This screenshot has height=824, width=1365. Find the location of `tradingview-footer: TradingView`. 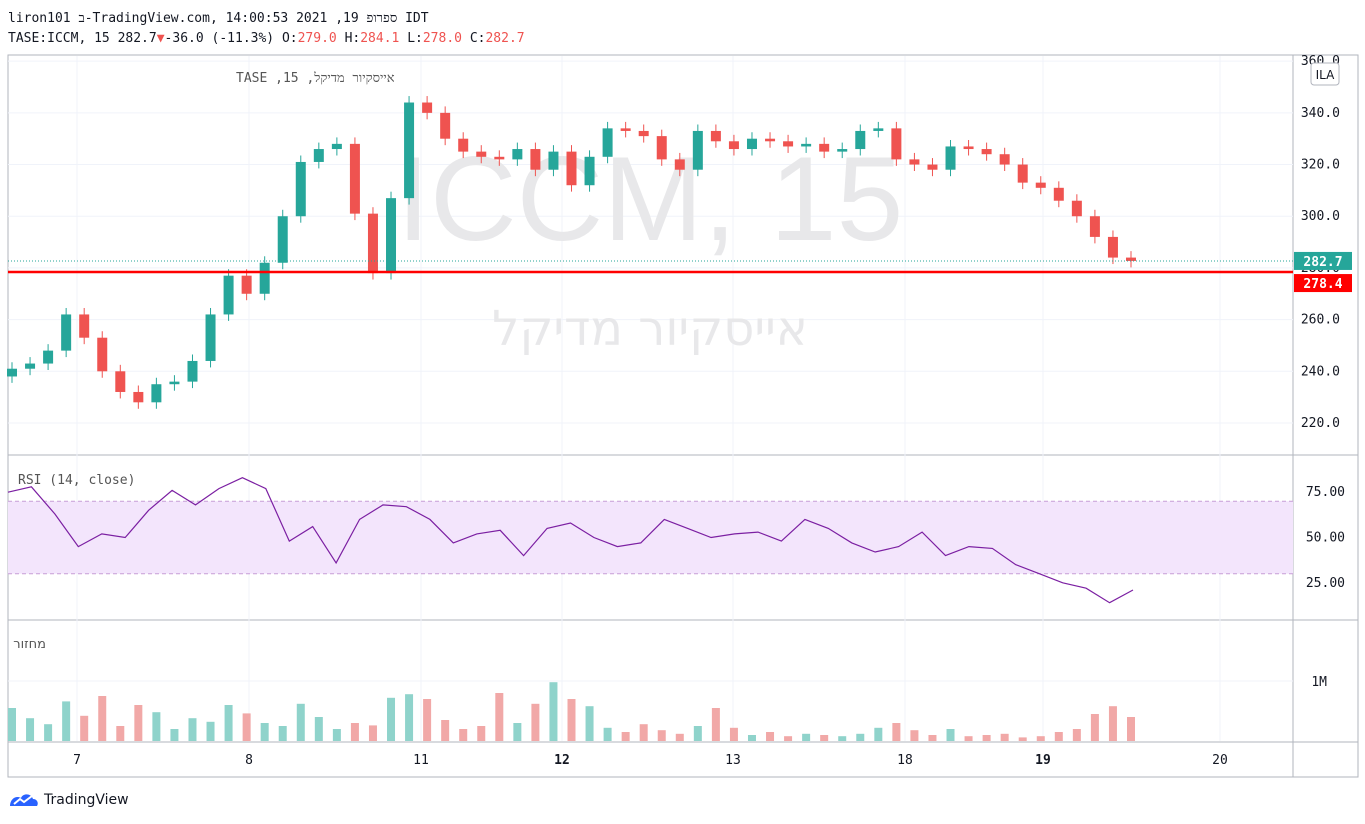

tradingview-footer: TradingView is located at coordinates (68, 800).